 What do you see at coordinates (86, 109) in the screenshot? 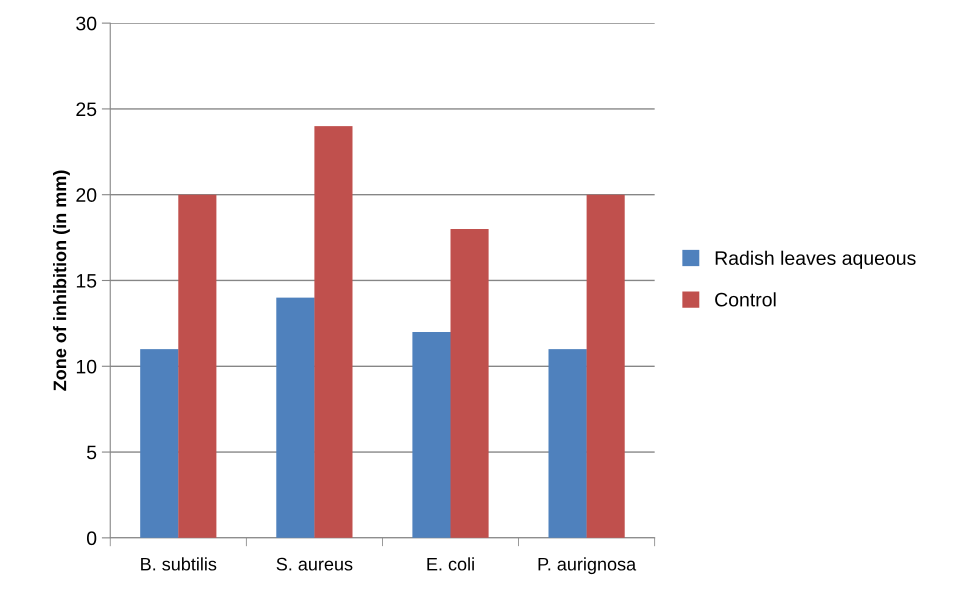
I see `y-tick-label: 25` at bounding box center [86, 109].